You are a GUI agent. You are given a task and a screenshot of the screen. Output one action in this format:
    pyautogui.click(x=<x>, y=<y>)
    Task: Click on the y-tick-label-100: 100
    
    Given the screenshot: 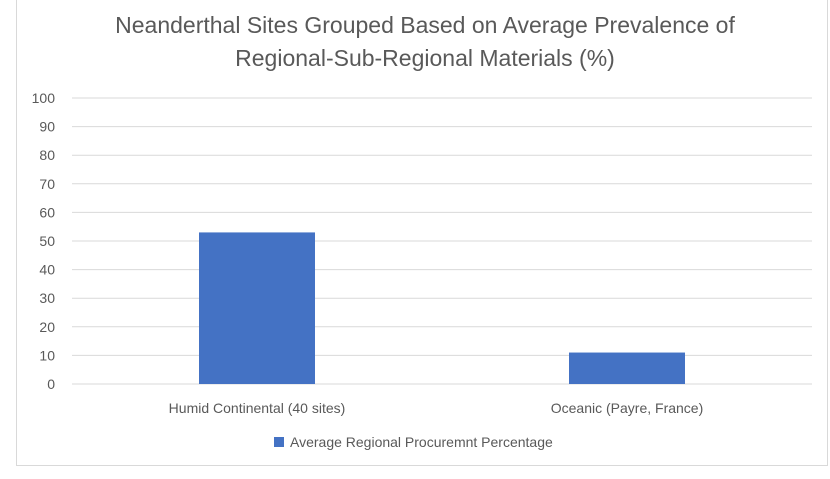 What is the action you would take?
    pyautogui.click(x=44, y=98)
    